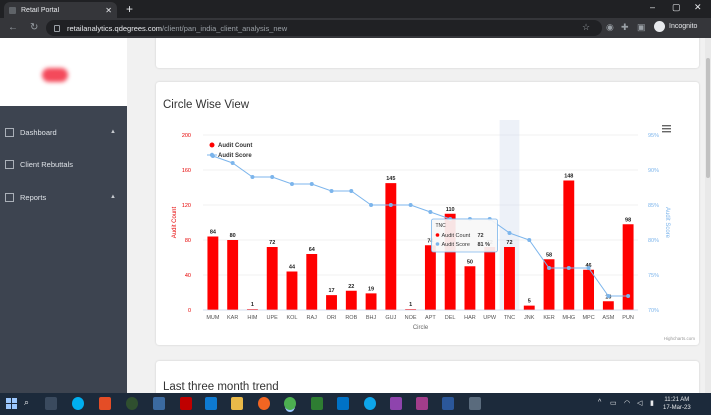  What do you see at coordinates (480, 236) in the screenshot?
I see `tooltip-count-value: 72` at bounding box center [480, 236].